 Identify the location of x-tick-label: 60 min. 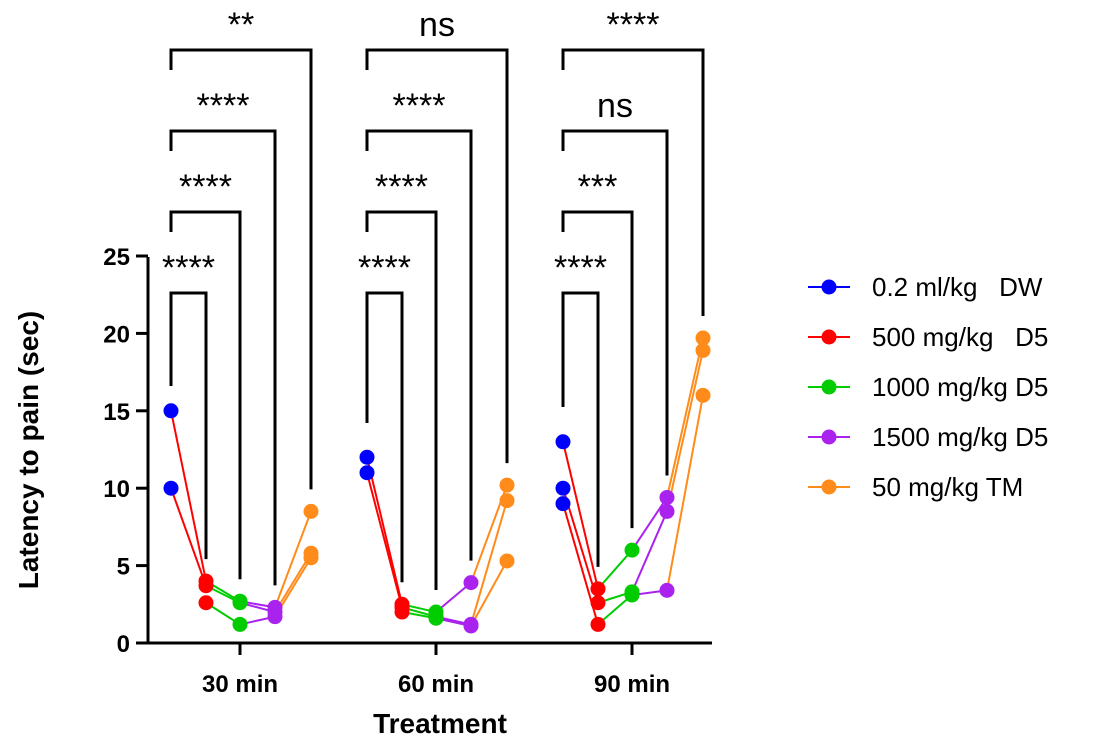
(436, 684).